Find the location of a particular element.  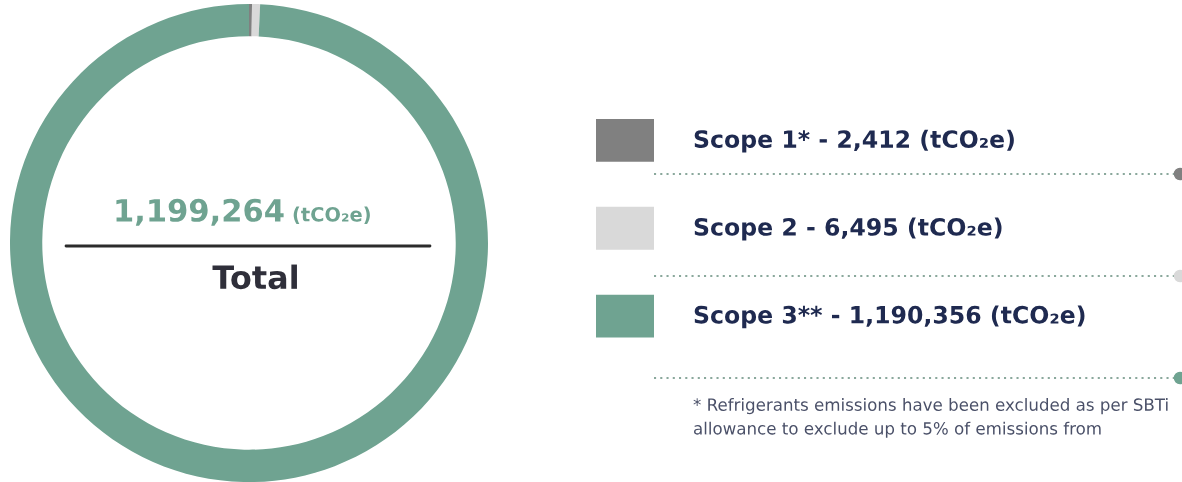

legend-label: Scope 1* - 2,412 (tCO₂e) is located at coordinates (854, 141).